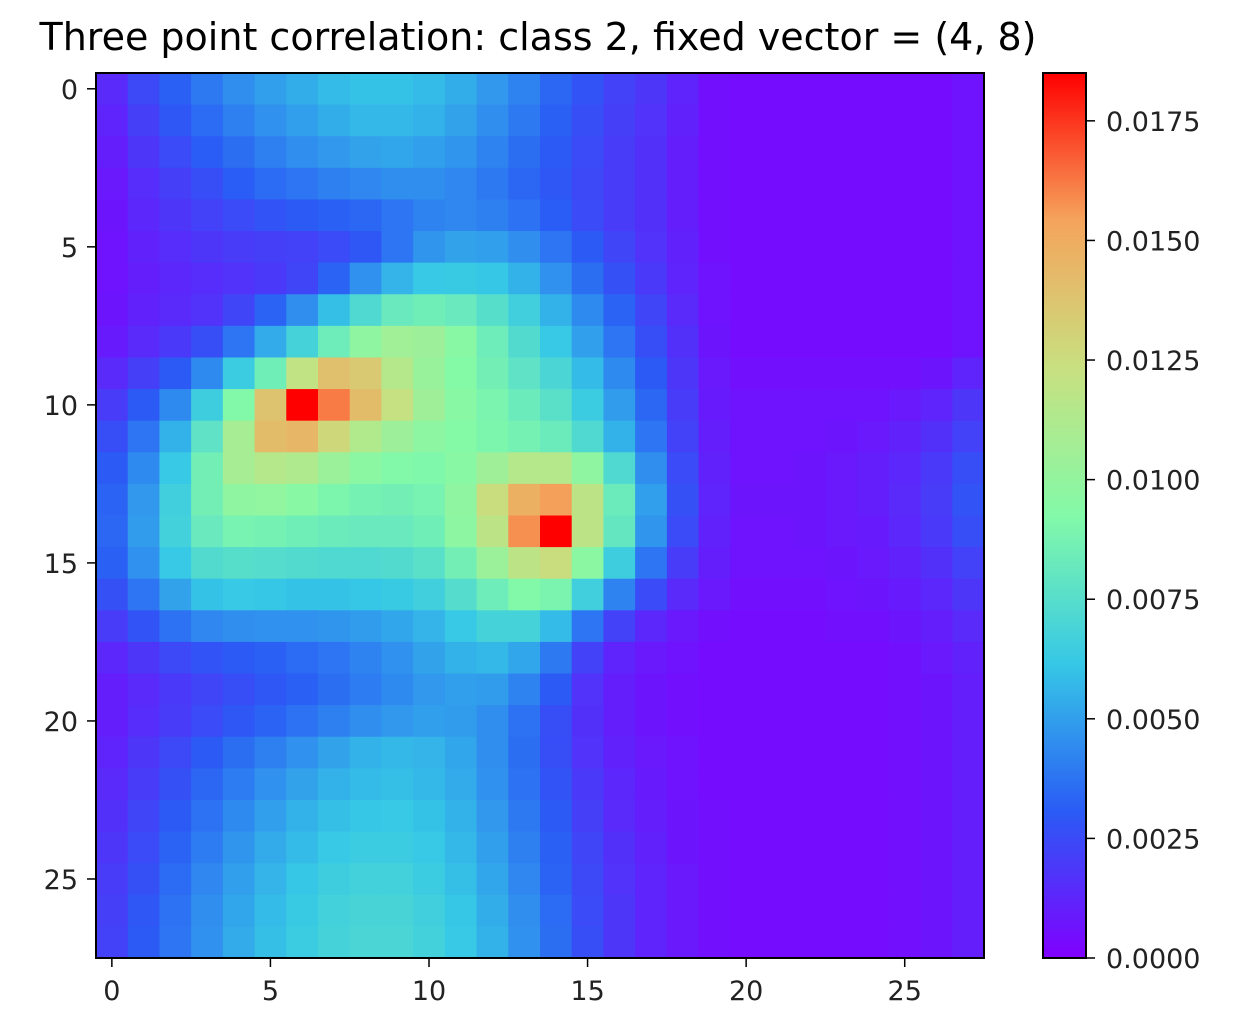 The height and width of the screenshot is (1024, 1240). I want to click on y-axis: 0 5 10 15 20 25, so click(70, 485).